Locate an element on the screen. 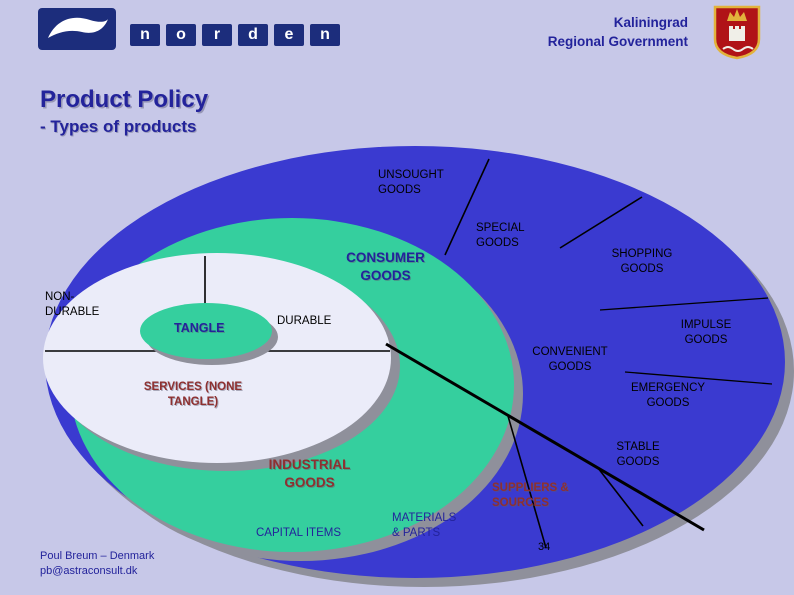 This screenshot has width=794, height=595. government-line2: Regional Government is located at coordinates (617, 41).